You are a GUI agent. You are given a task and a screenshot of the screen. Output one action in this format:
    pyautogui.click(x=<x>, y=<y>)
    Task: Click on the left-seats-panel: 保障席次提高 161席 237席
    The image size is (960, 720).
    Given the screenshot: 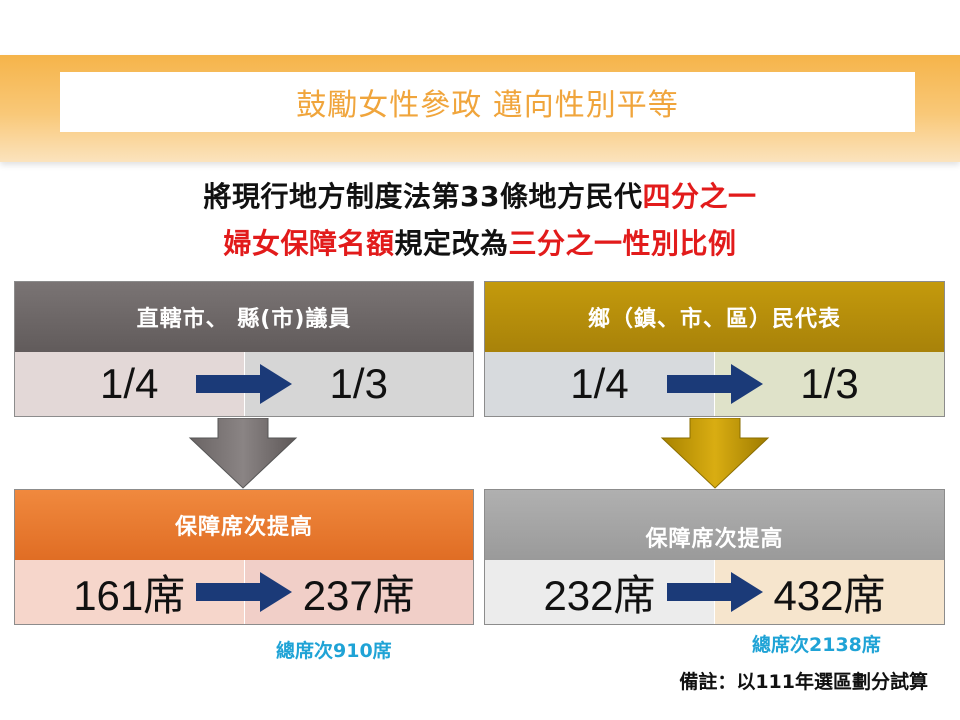 What is the action you would take?
    pyautogui.click(x=244, y=557)
    